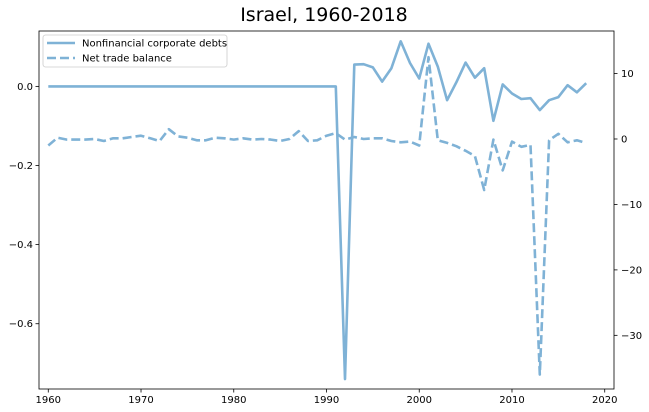 This screenshot has width=649, height=412. Describe the element at coordinates (154, 44) in the screenshot. I see `legend-label-1: Nonfinancial corporate debts` at that location.